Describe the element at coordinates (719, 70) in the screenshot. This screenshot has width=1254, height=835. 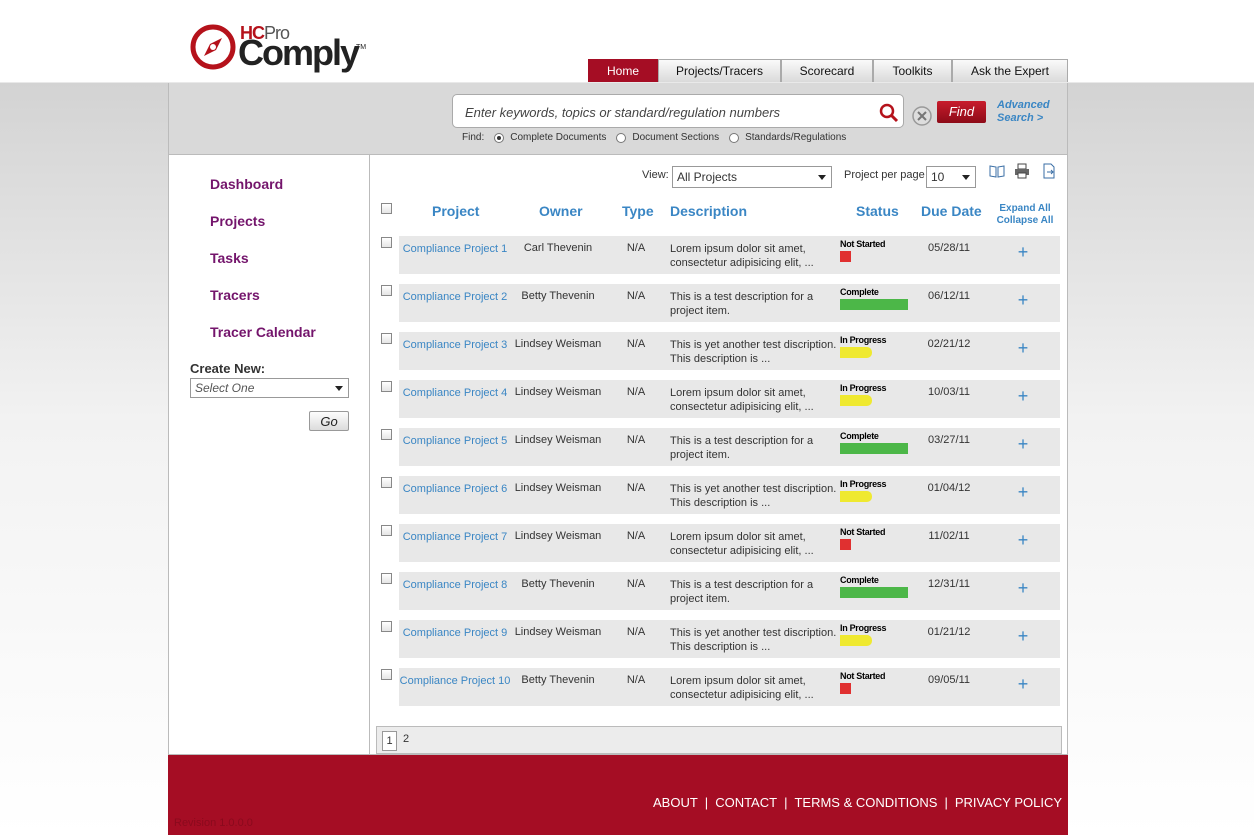
I see `tab-projects-tracers: Projects/Tracers` at that location.